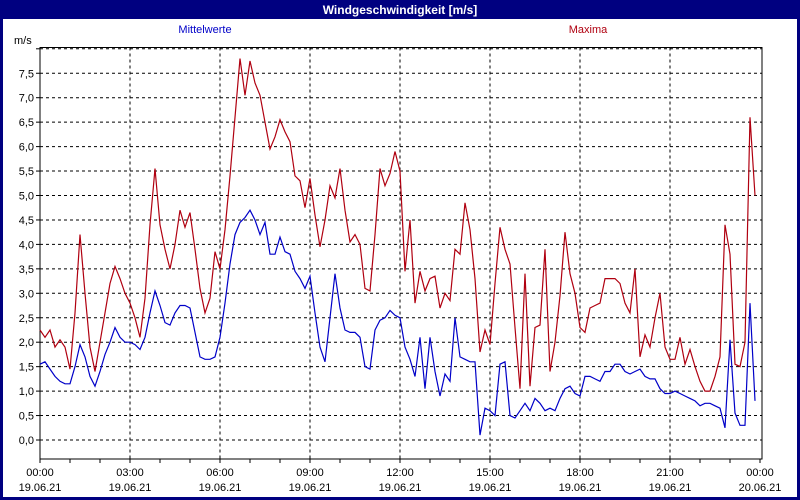  I want to click on y-tick-label: 0,0, so click(26, 441).